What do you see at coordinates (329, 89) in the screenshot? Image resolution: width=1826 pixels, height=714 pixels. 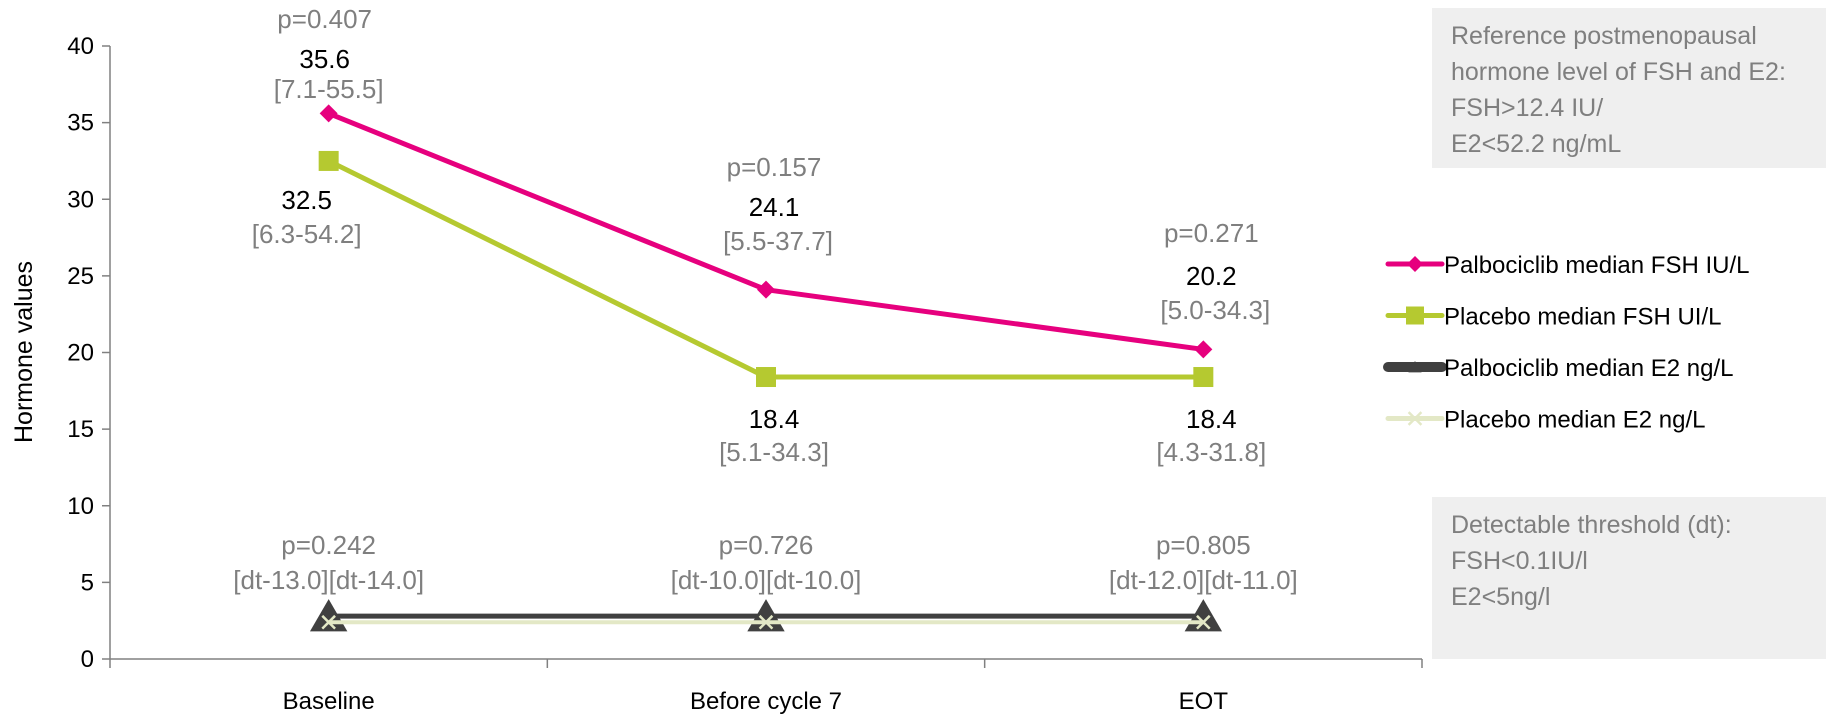 I see `palbo-fsh-range-label: [7.1-55.5]` at bounding box center [329, 89].